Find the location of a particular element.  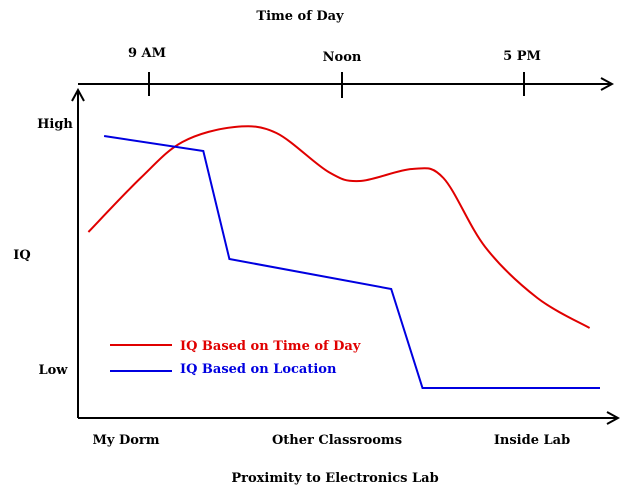

bottom-tick-label-classrooms: Other Classrooms is located at coordinates (337, 440).